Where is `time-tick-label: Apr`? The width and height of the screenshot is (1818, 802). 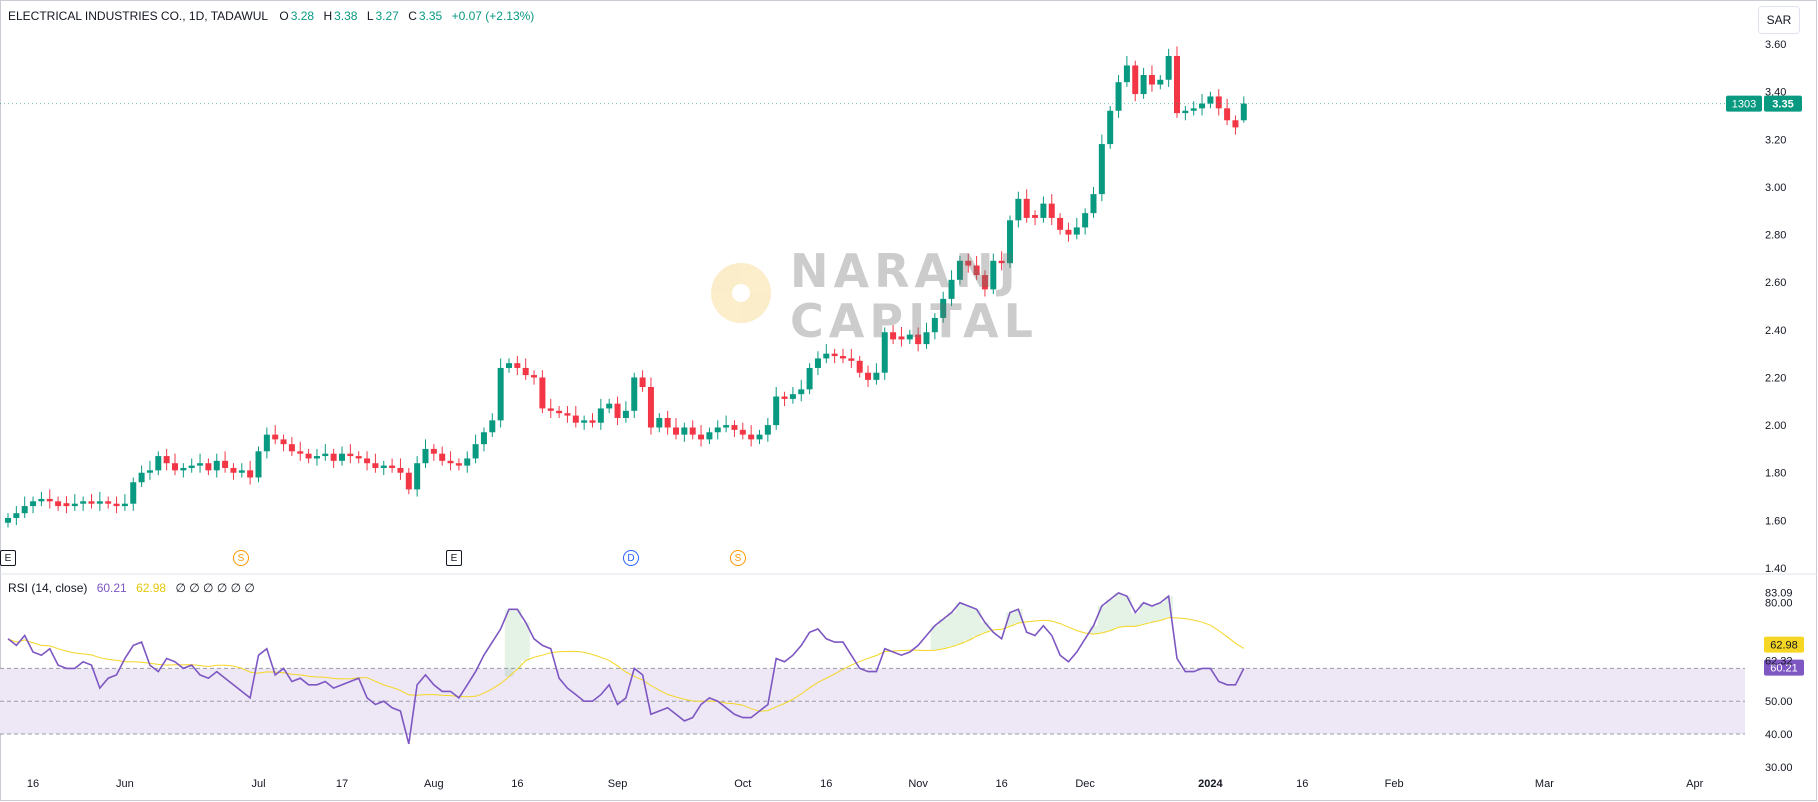 time-tick-label: Apr is located at coordinates (1694, 784).